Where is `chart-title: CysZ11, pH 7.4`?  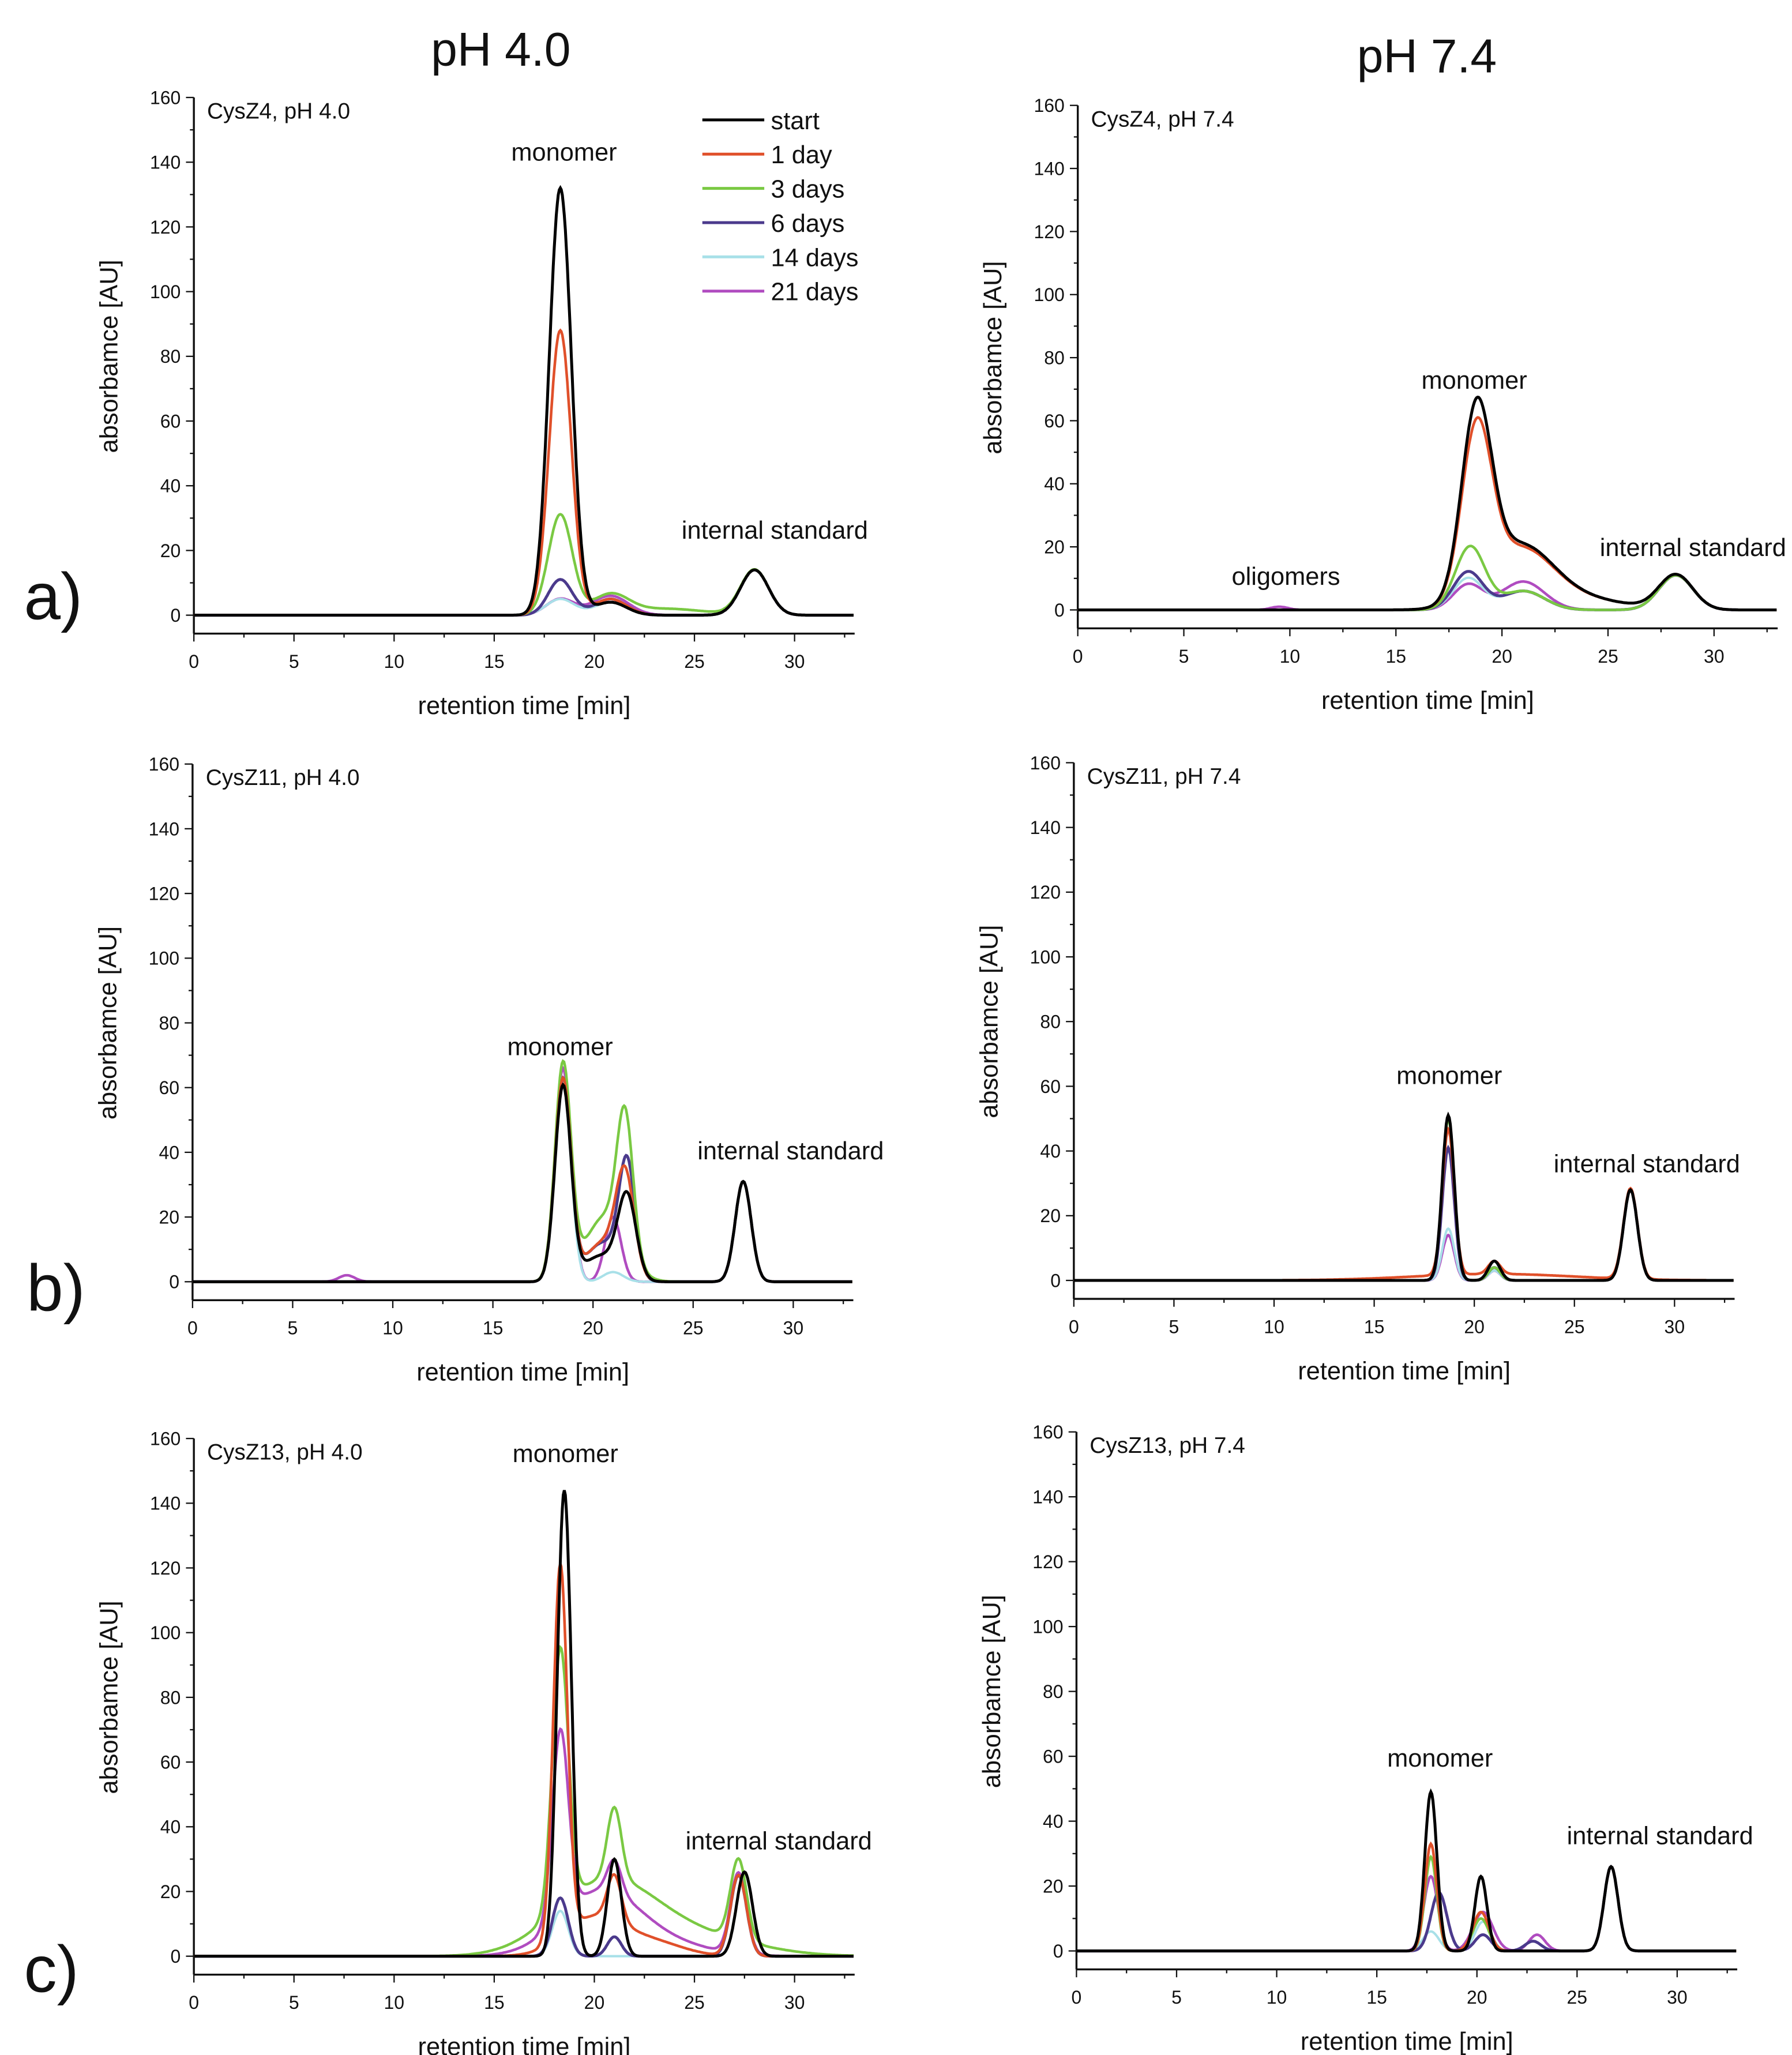 chart-title: CysZ11, pH 7.4 is located at coordinates (1164, 777).